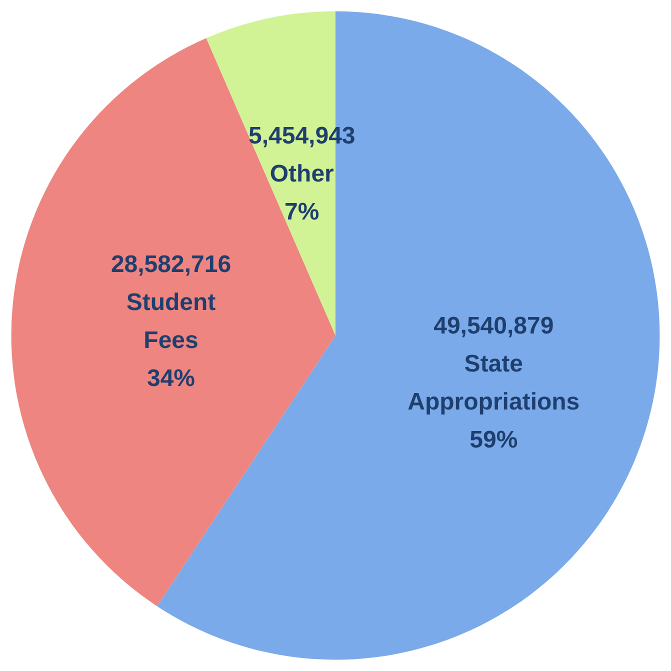  What do you see at coordinates (302, 212) in the screenshot?
I see `text: 7%` at bounding box center [302, 212].